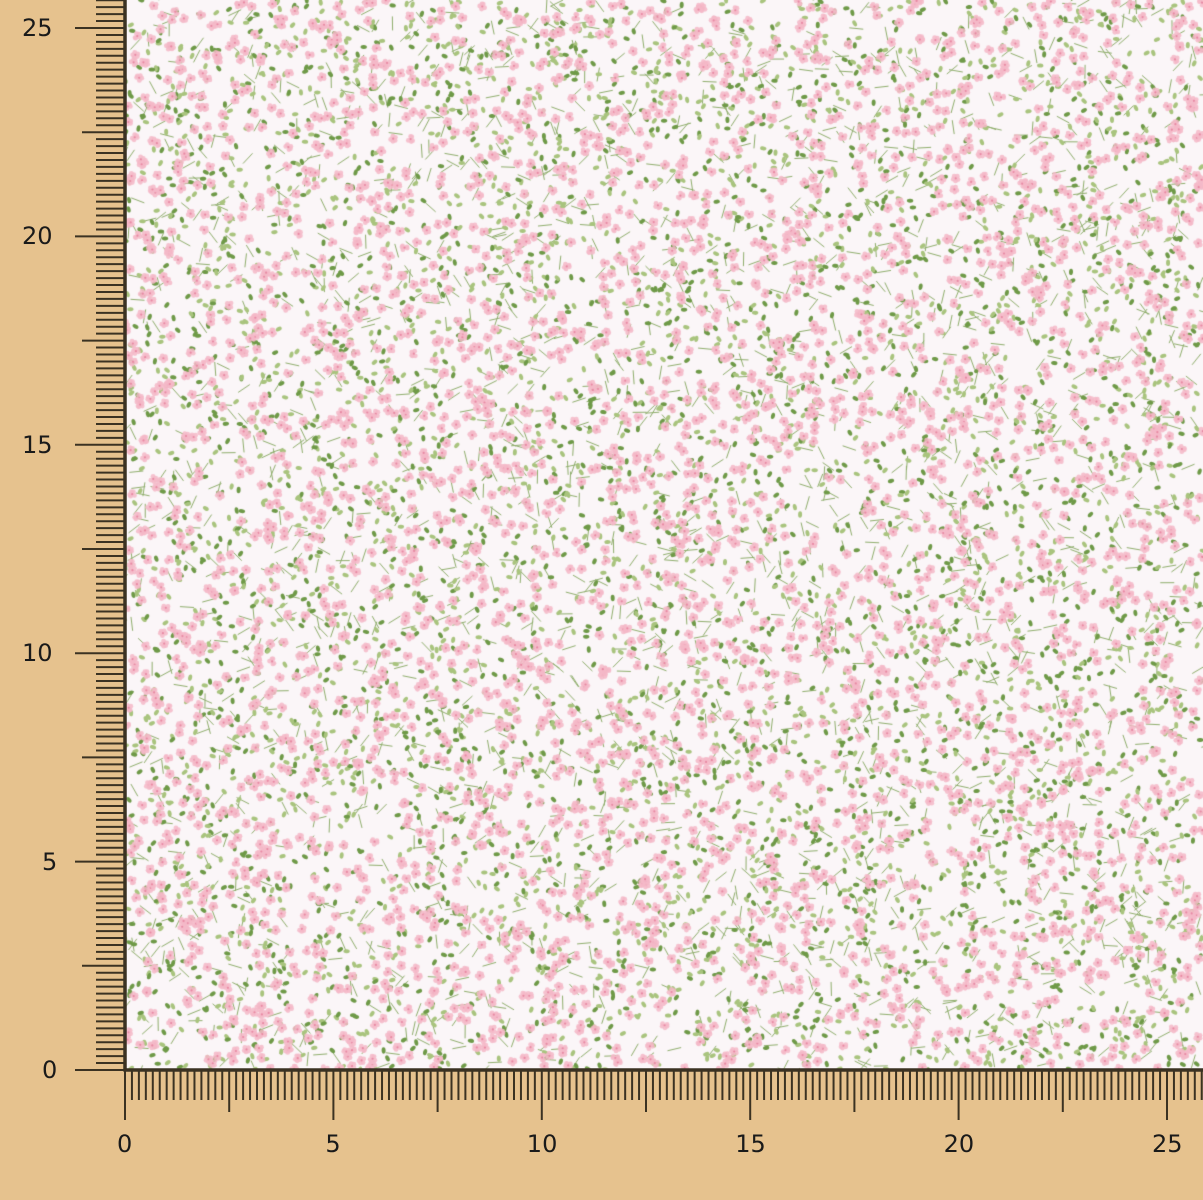  What do you see at coordinates (50, 1070) in the screenshot?
I see `y-ruler-label: 0` at bounding box center [50, 1070].